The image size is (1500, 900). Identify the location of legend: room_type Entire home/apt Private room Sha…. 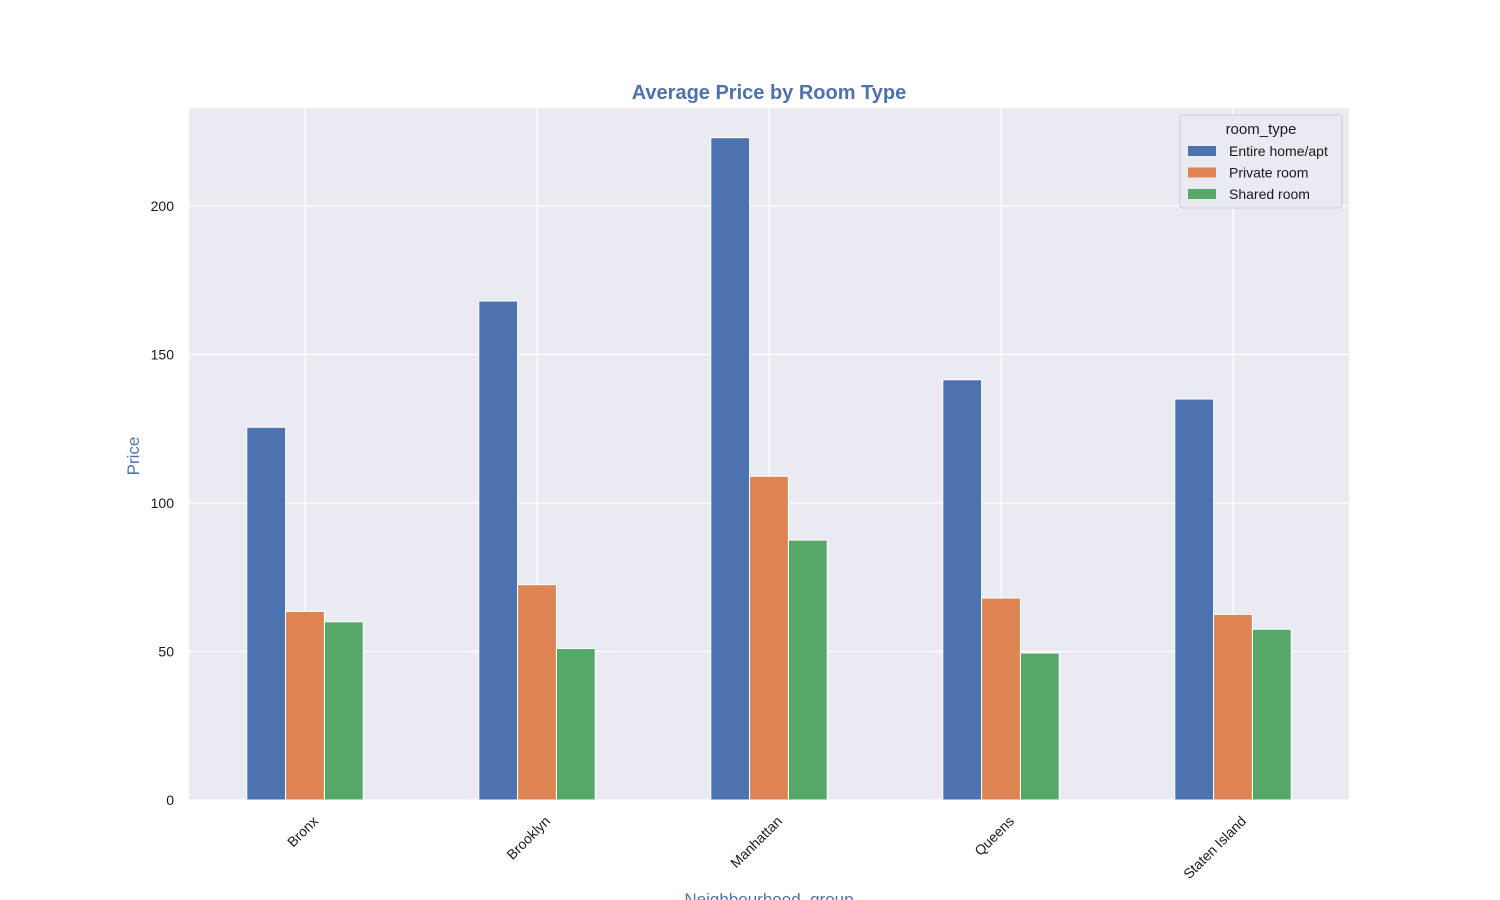
(1261, 161).